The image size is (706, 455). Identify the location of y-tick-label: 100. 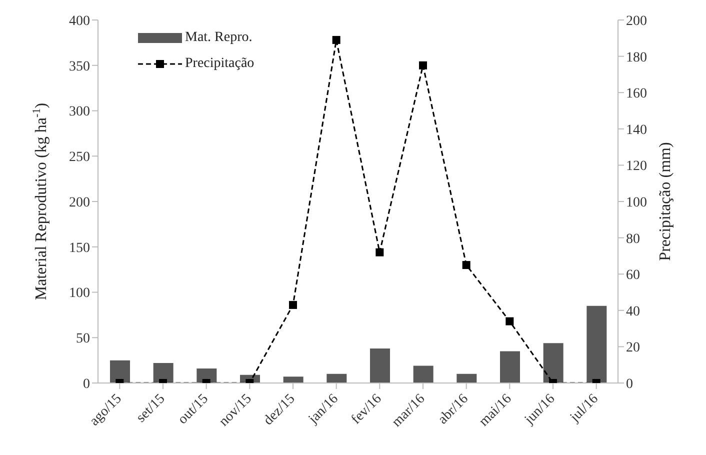
(79, 294).